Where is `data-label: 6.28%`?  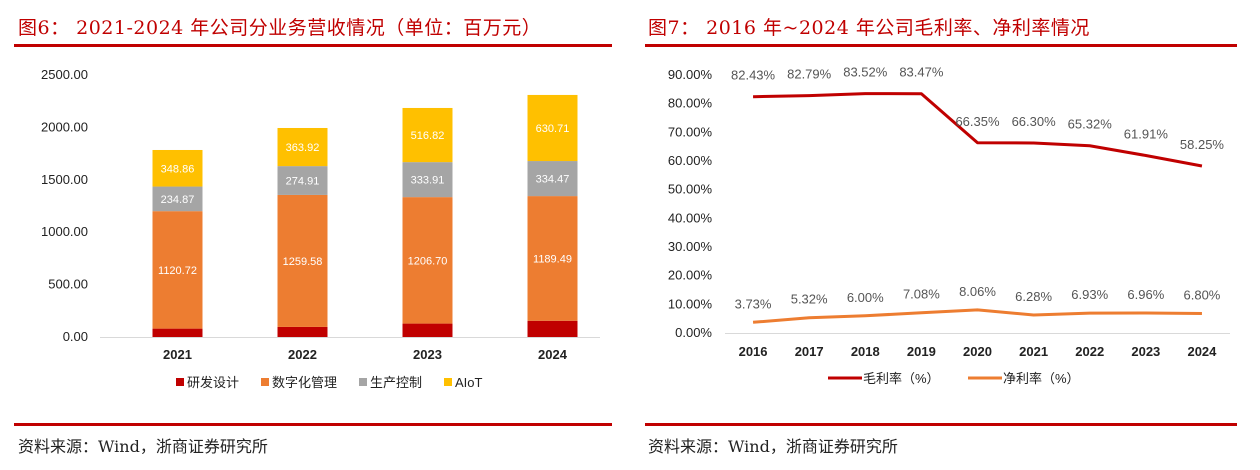
data-label: 6.28% is located at coordinates (1033, 296).